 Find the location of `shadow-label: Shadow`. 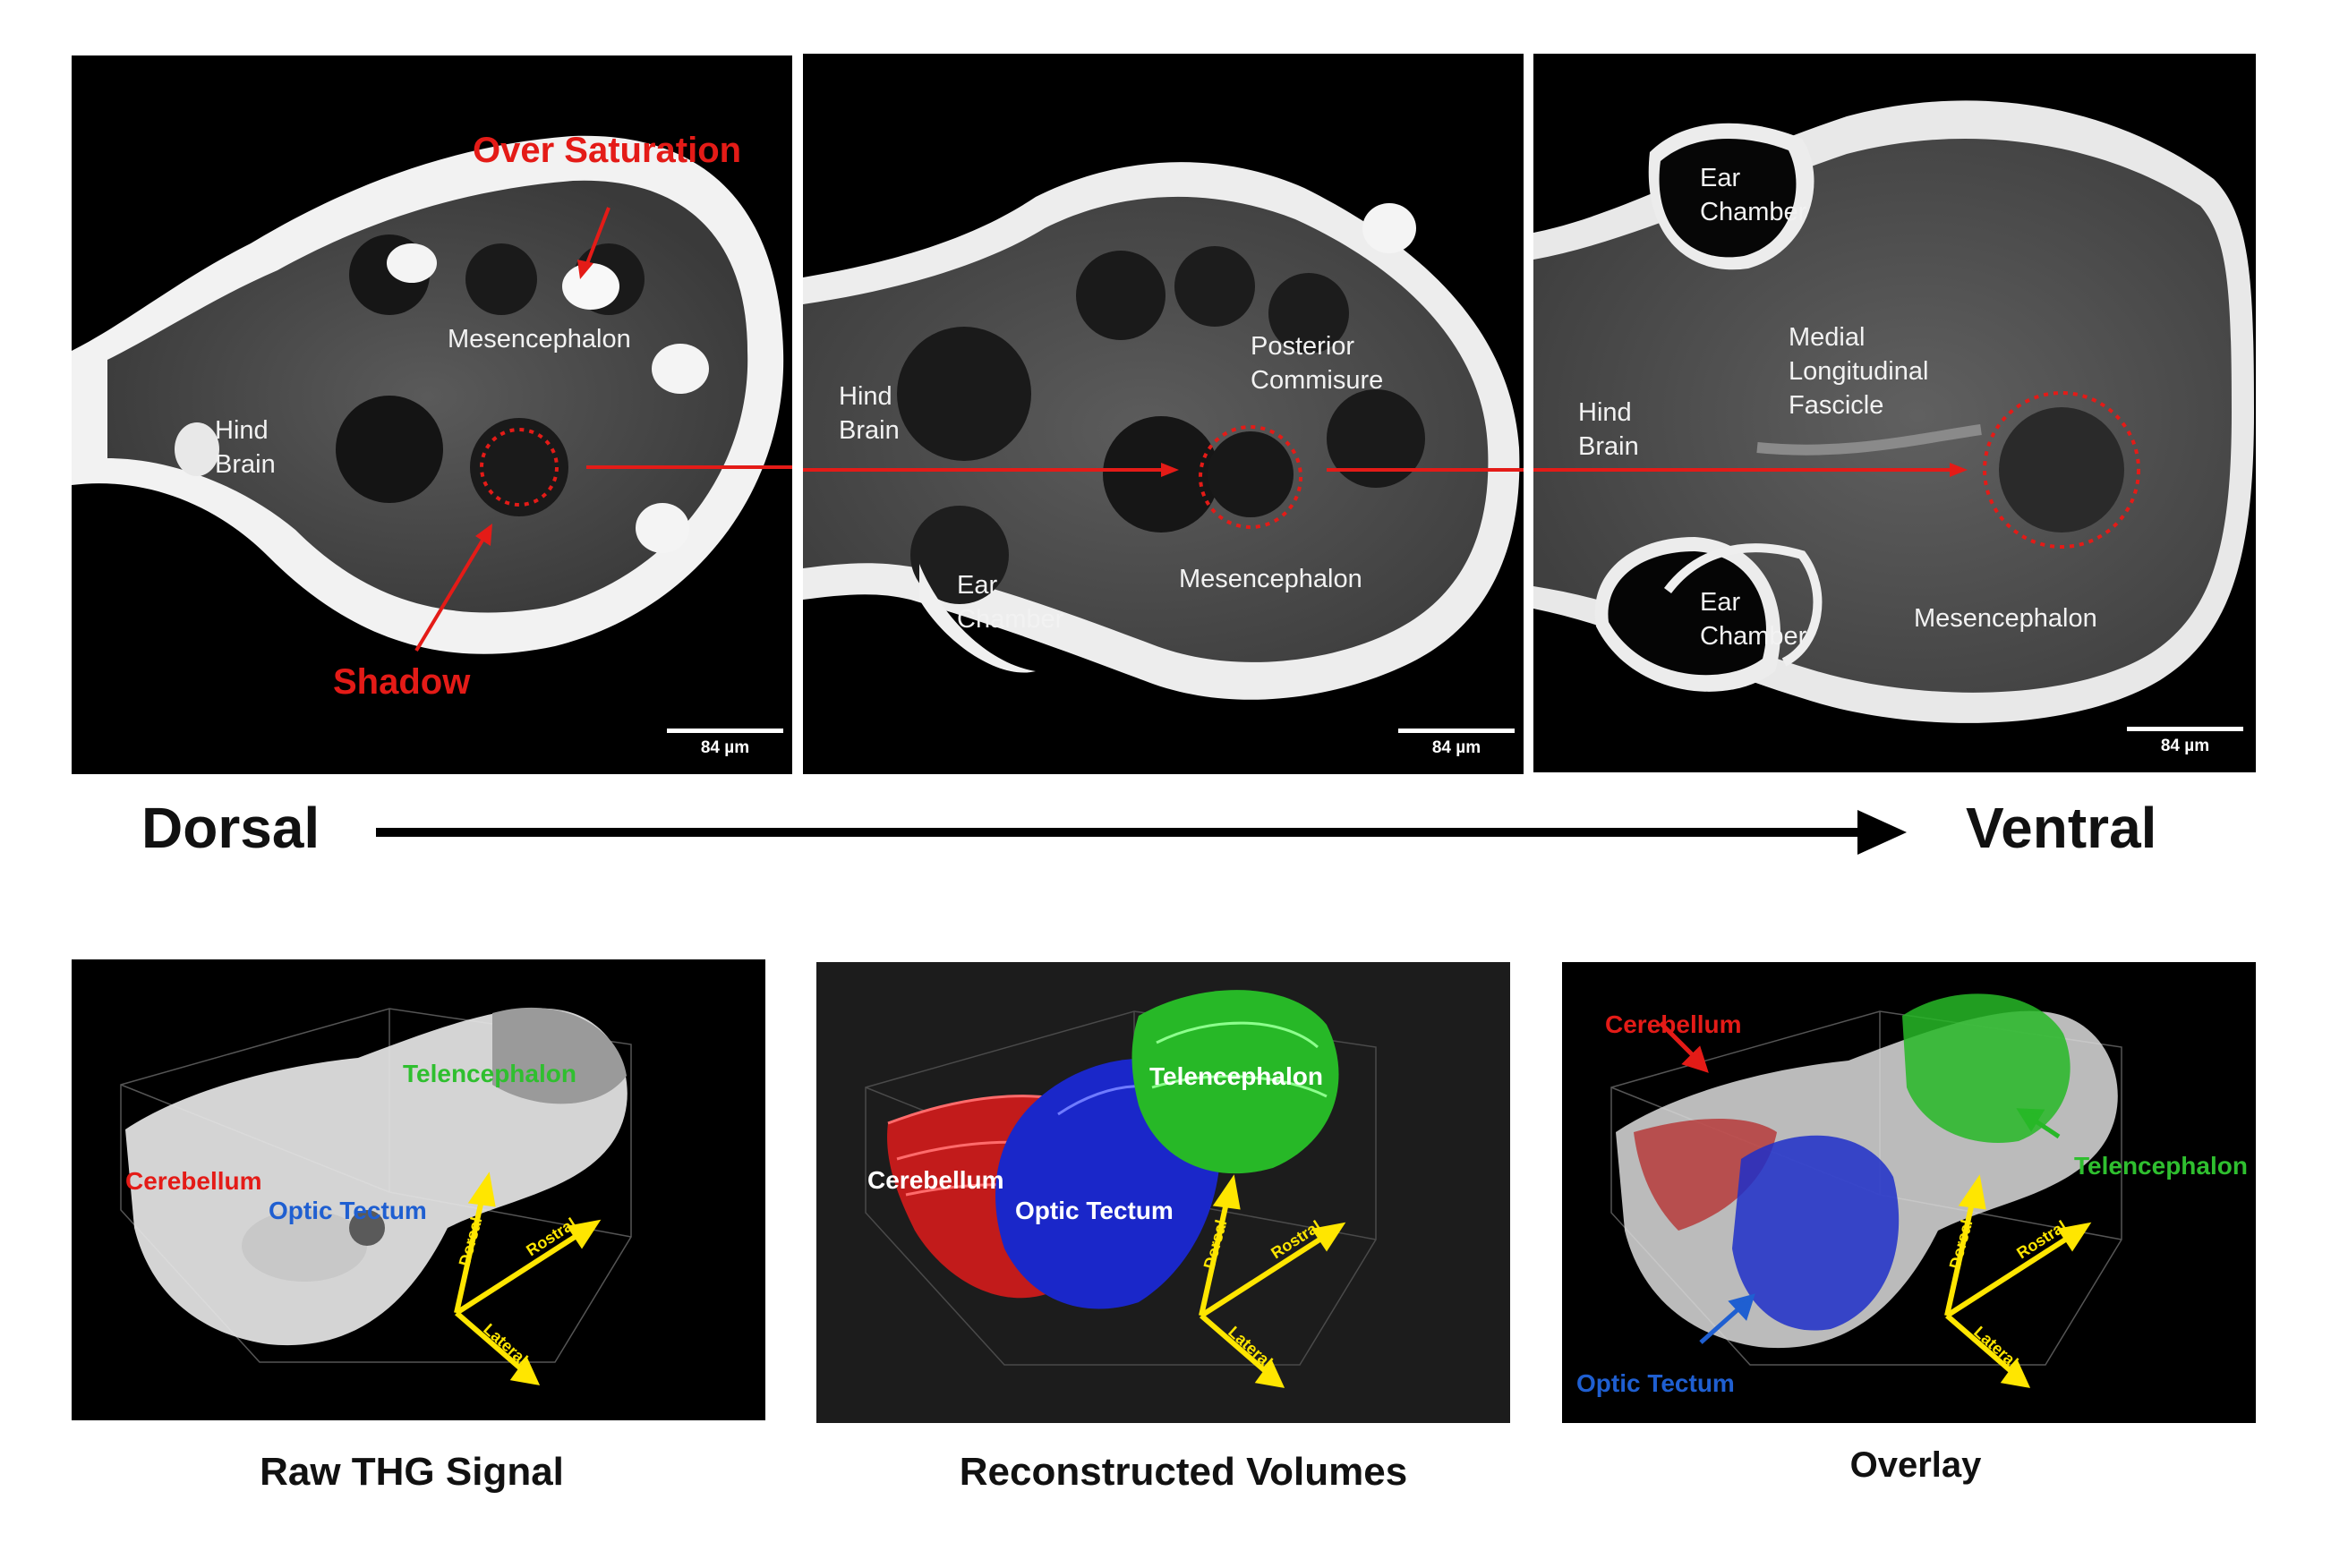

shadow-label: Shadow is located at coordinates (402, 682).